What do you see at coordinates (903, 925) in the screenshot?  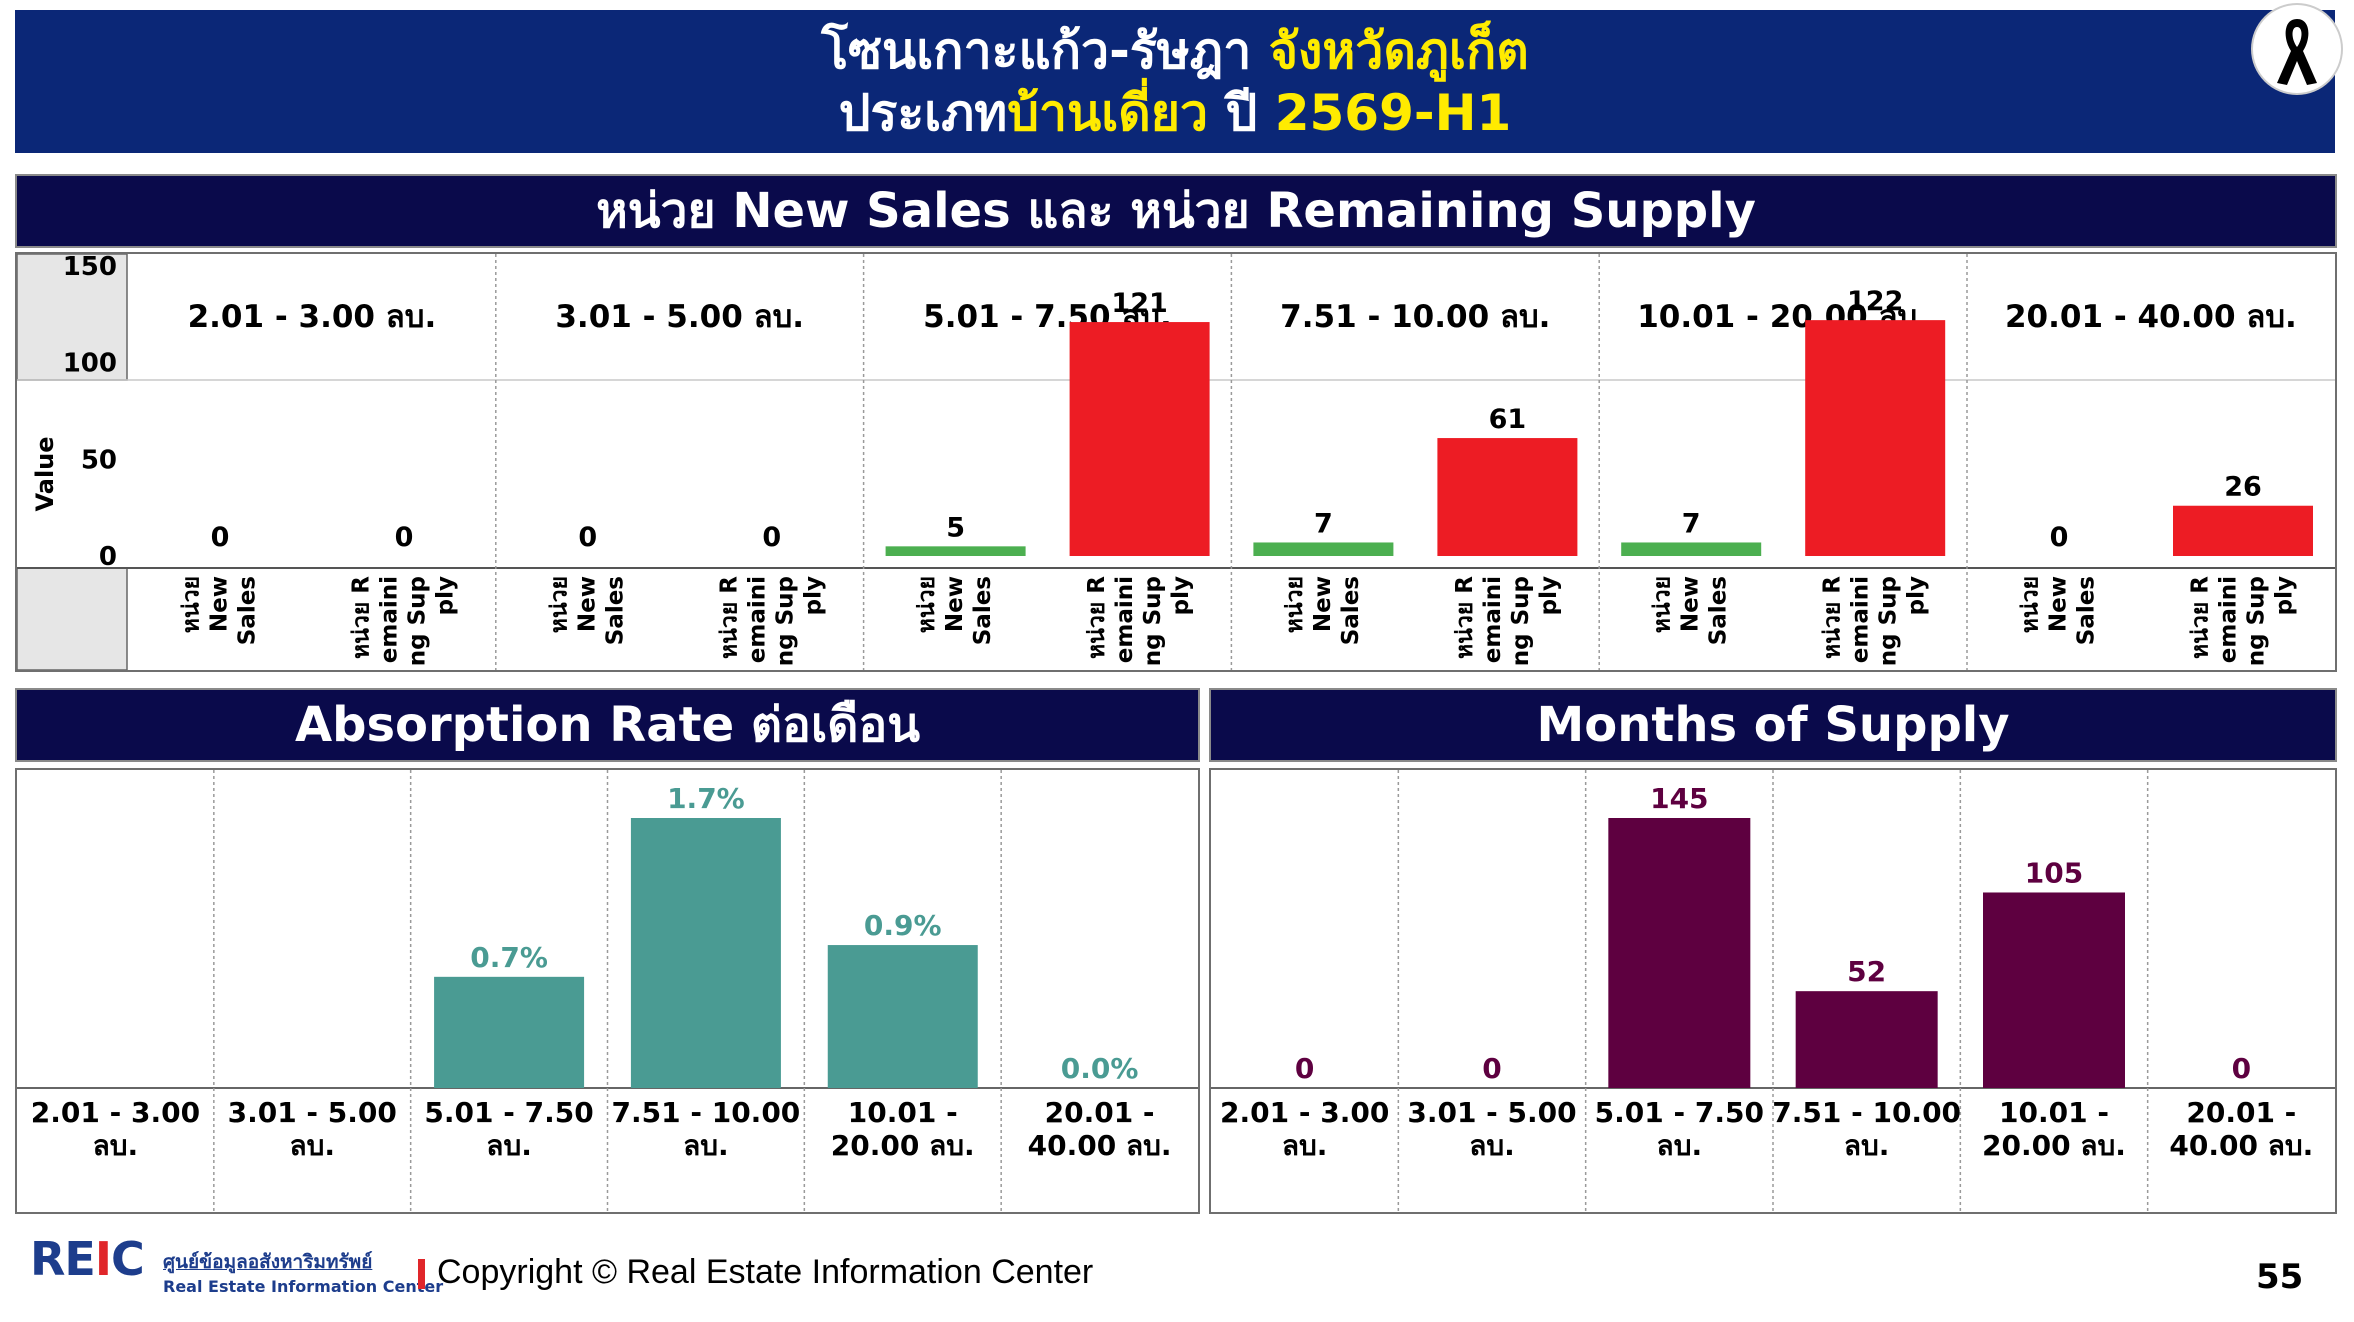 I see `data-label: 0.9%` at bounding box center [903, 925].